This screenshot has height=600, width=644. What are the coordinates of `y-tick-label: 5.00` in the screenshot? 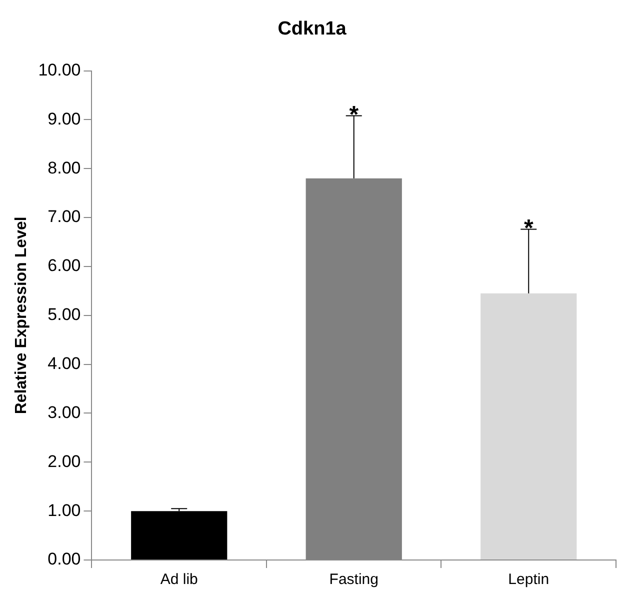 It's located at (64, 314).